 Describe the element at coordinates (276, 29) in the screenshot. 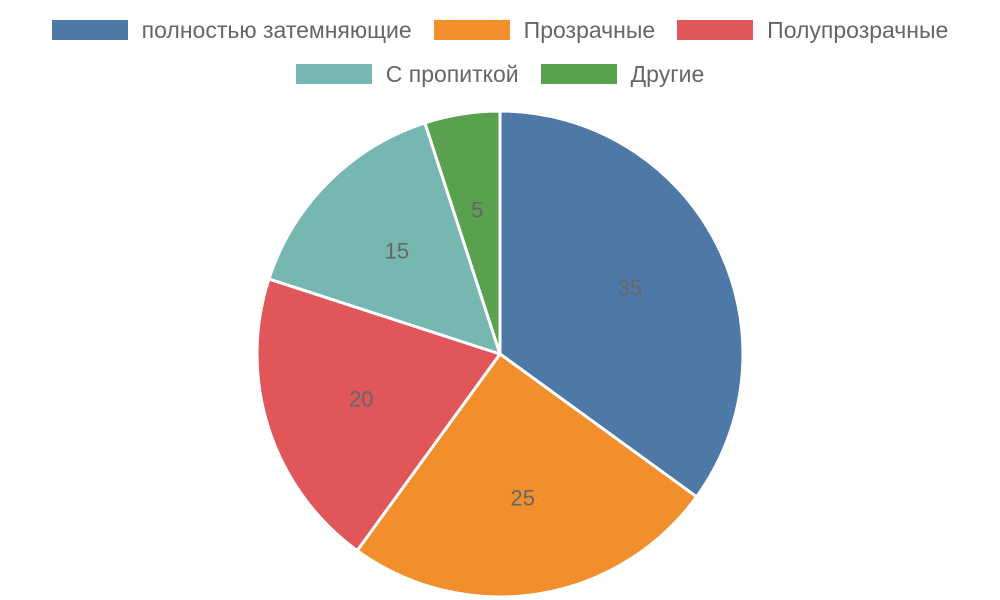

I see `legend-label: полностью затемняющие` at that location.